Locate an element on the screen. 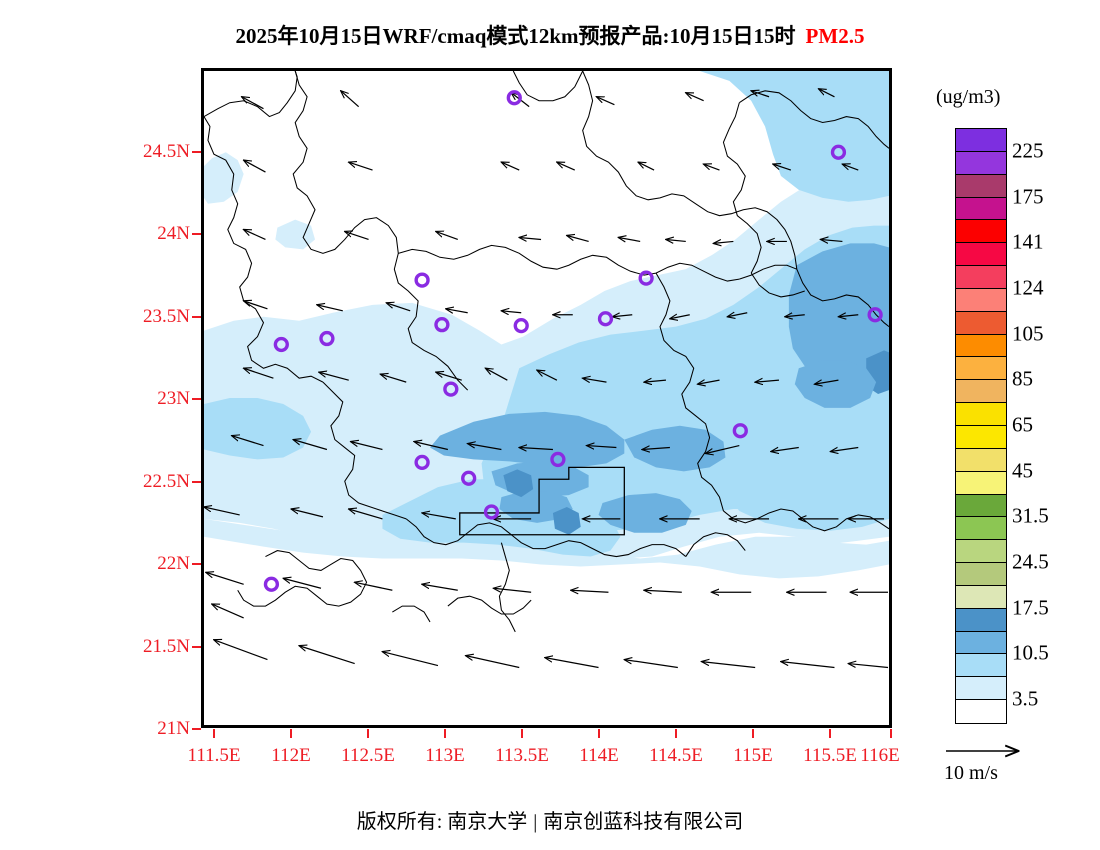 The image size is (1100, 850). footer-right-text: 南京创蓝科技有限公司 is located at coordinates (643, 822).